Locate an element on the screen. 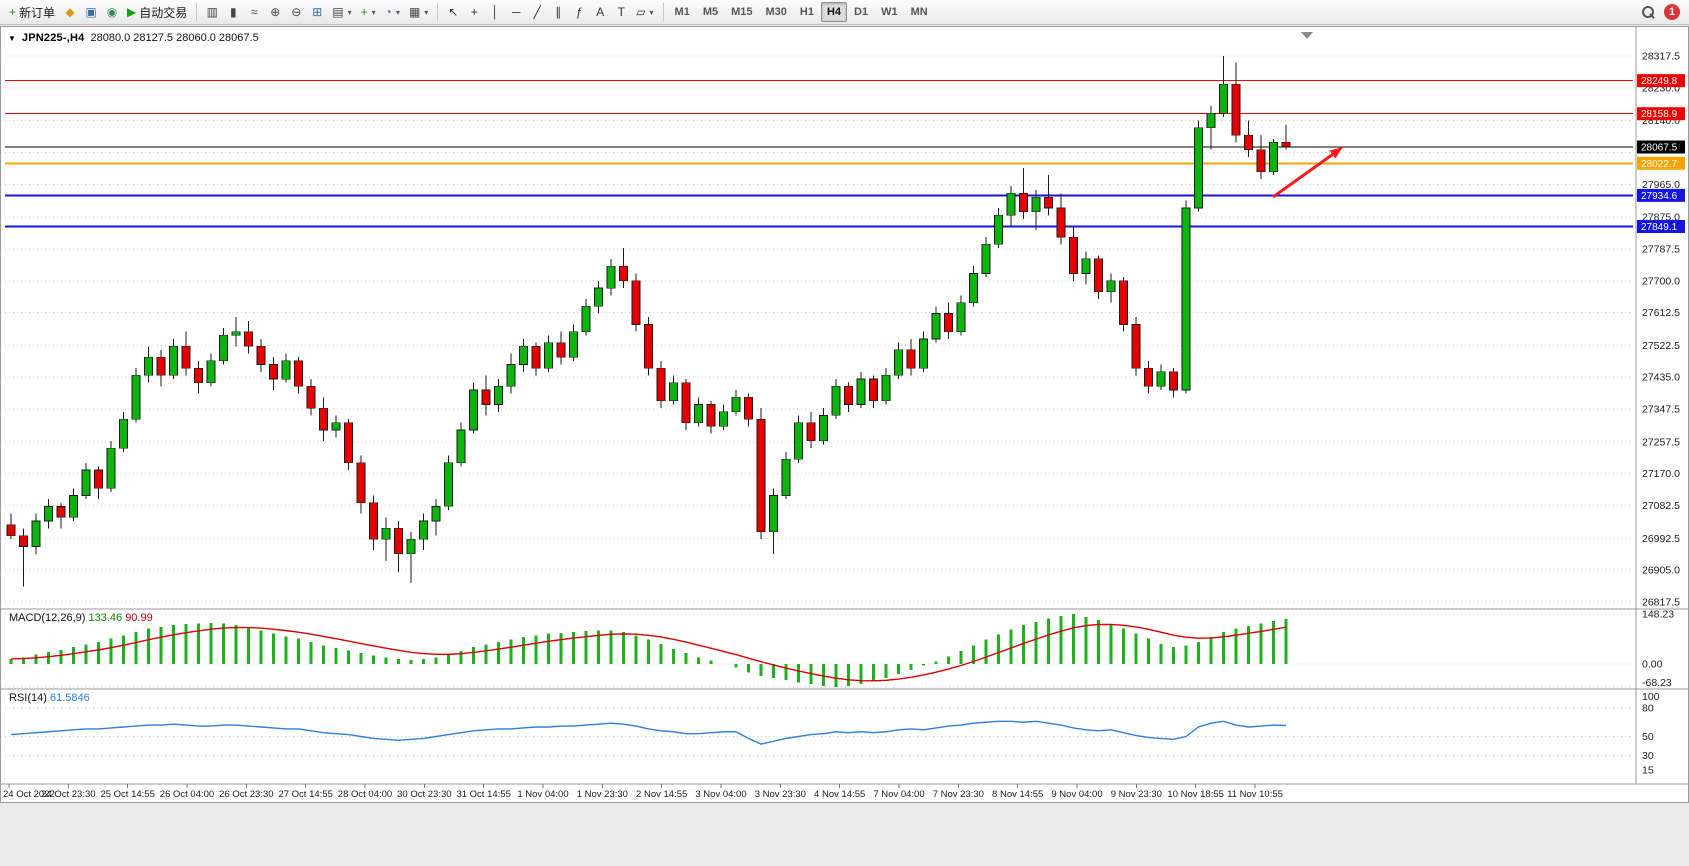 The height and width of the screenshot is (866, 1689). channel-button: ∥ is located at coordinates (558, 12).